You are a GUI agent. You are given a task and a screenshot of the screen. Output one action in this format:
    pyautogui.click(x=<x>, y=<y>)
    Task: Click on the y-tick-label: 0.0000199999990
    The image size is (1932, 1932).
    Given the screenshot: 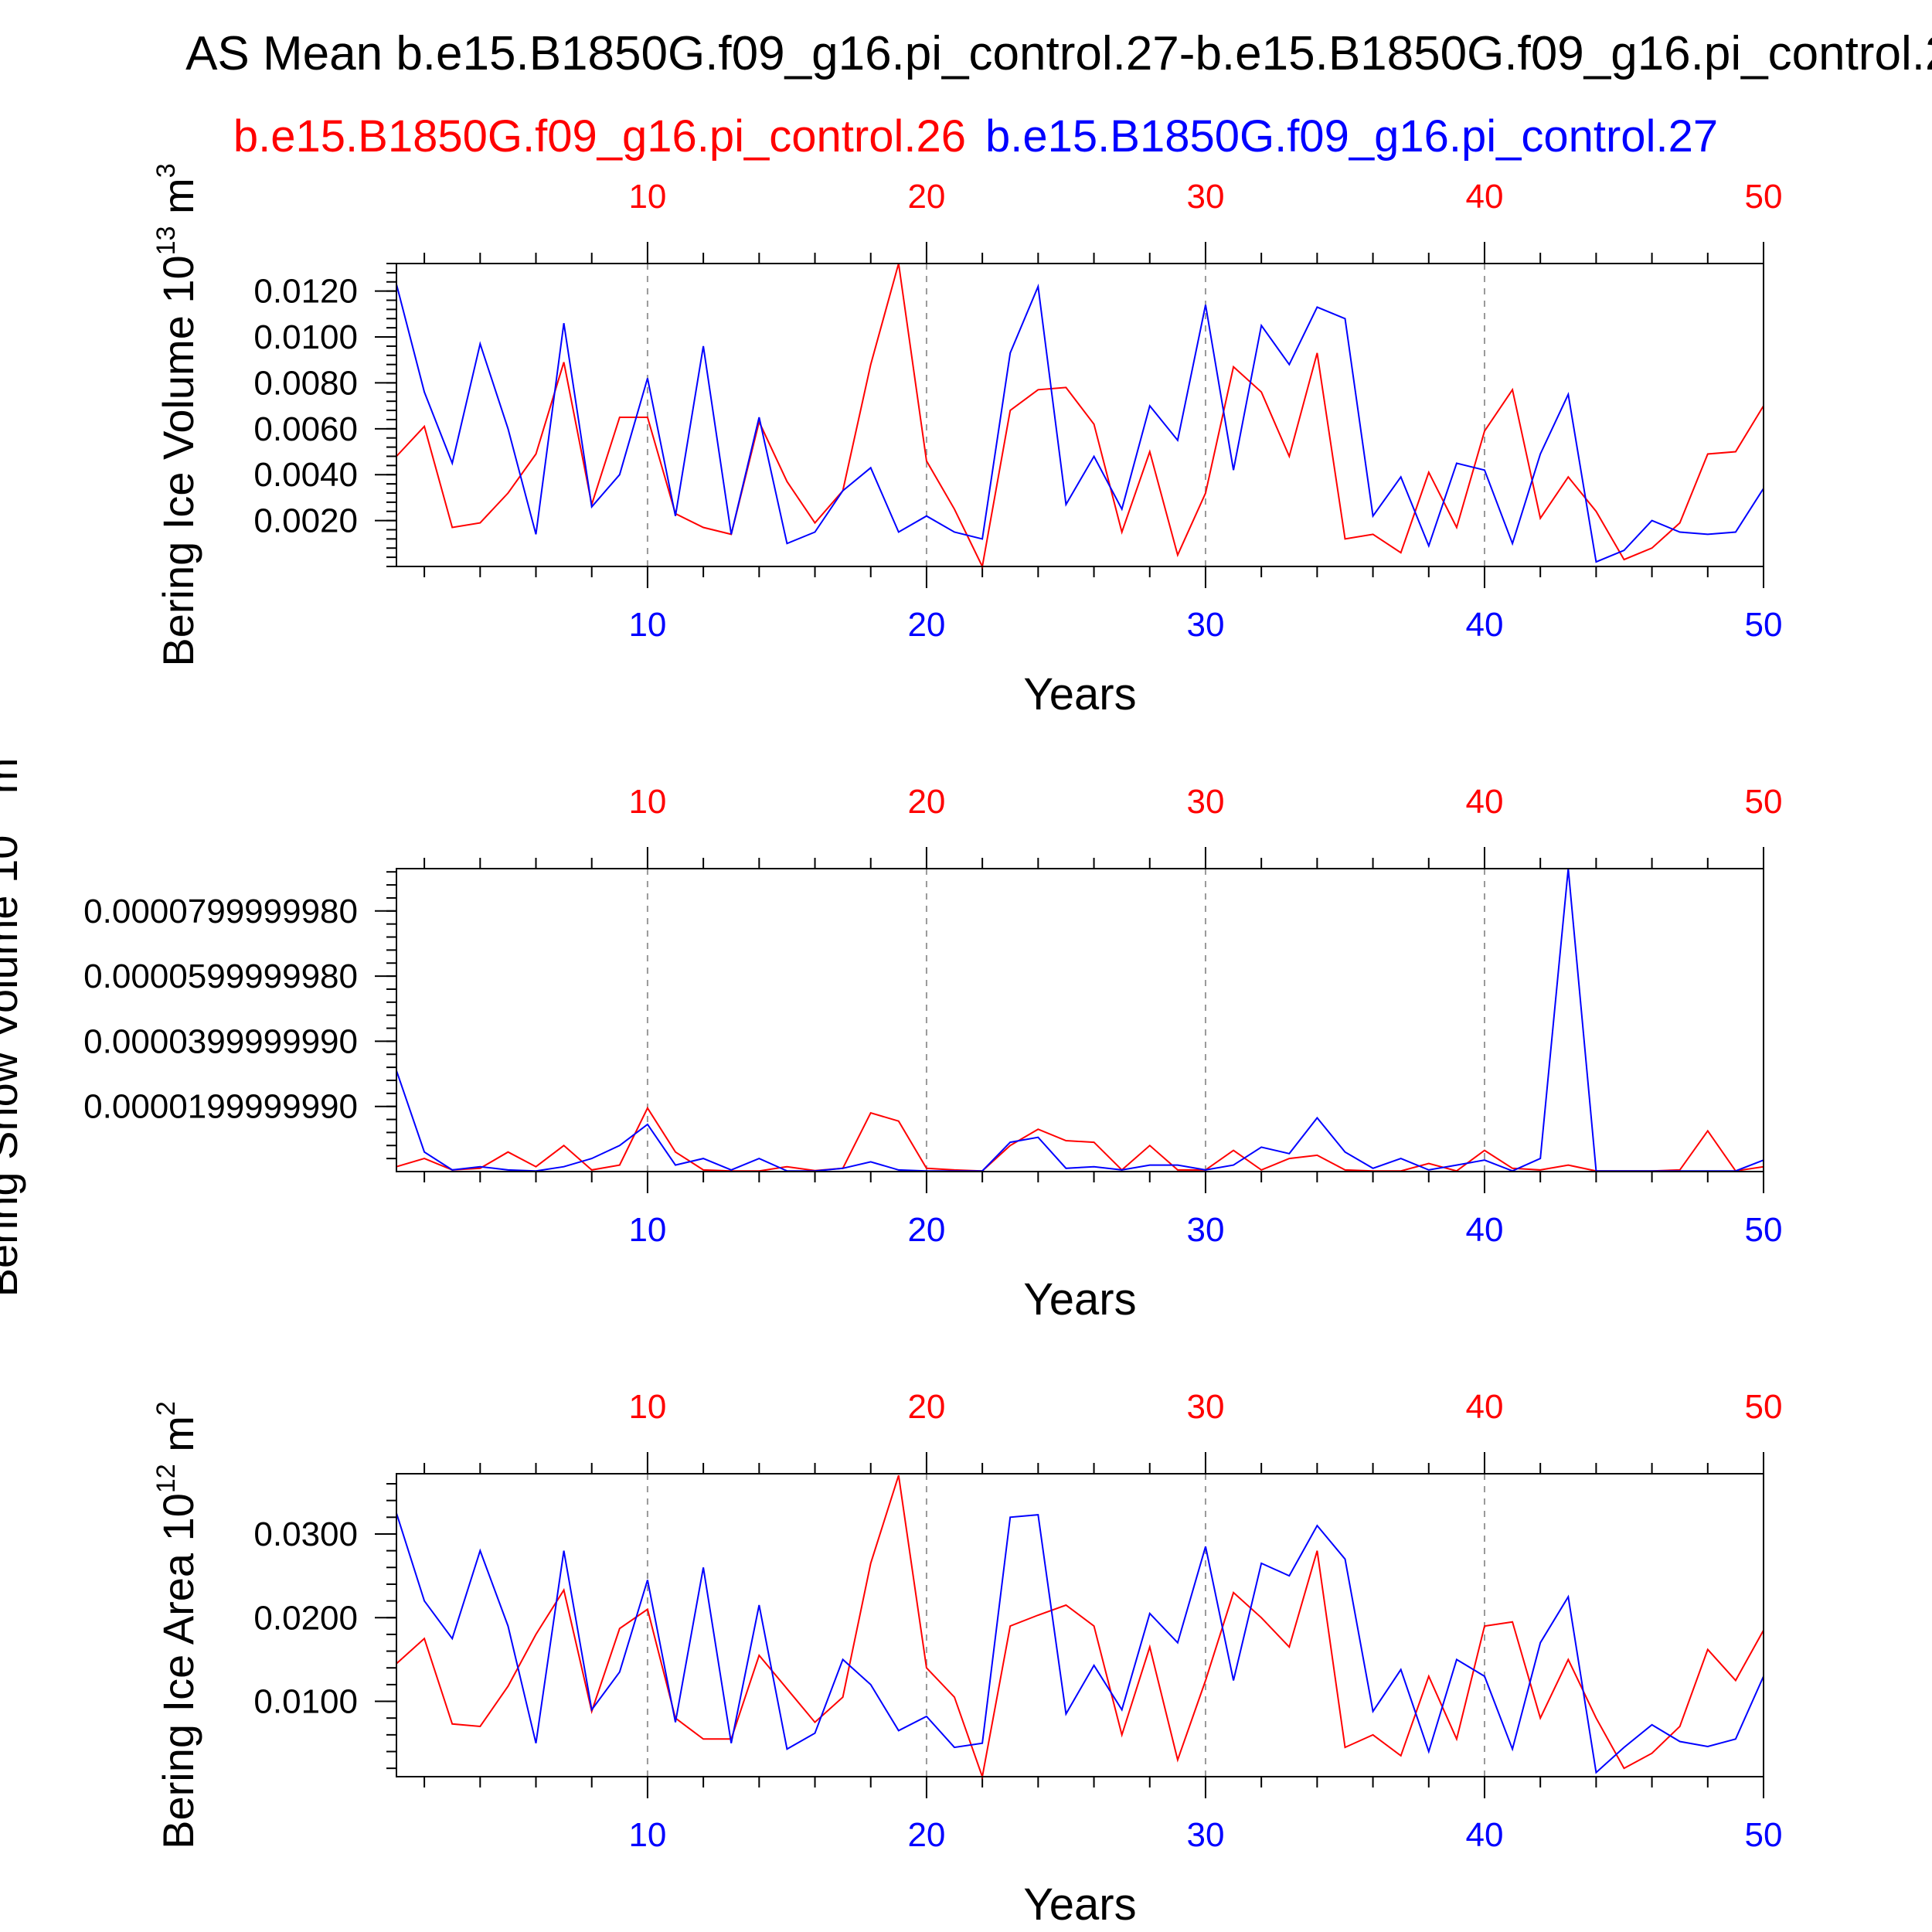 What is the action you would take?
    pyautogui.click(x=221, y=1107)
    